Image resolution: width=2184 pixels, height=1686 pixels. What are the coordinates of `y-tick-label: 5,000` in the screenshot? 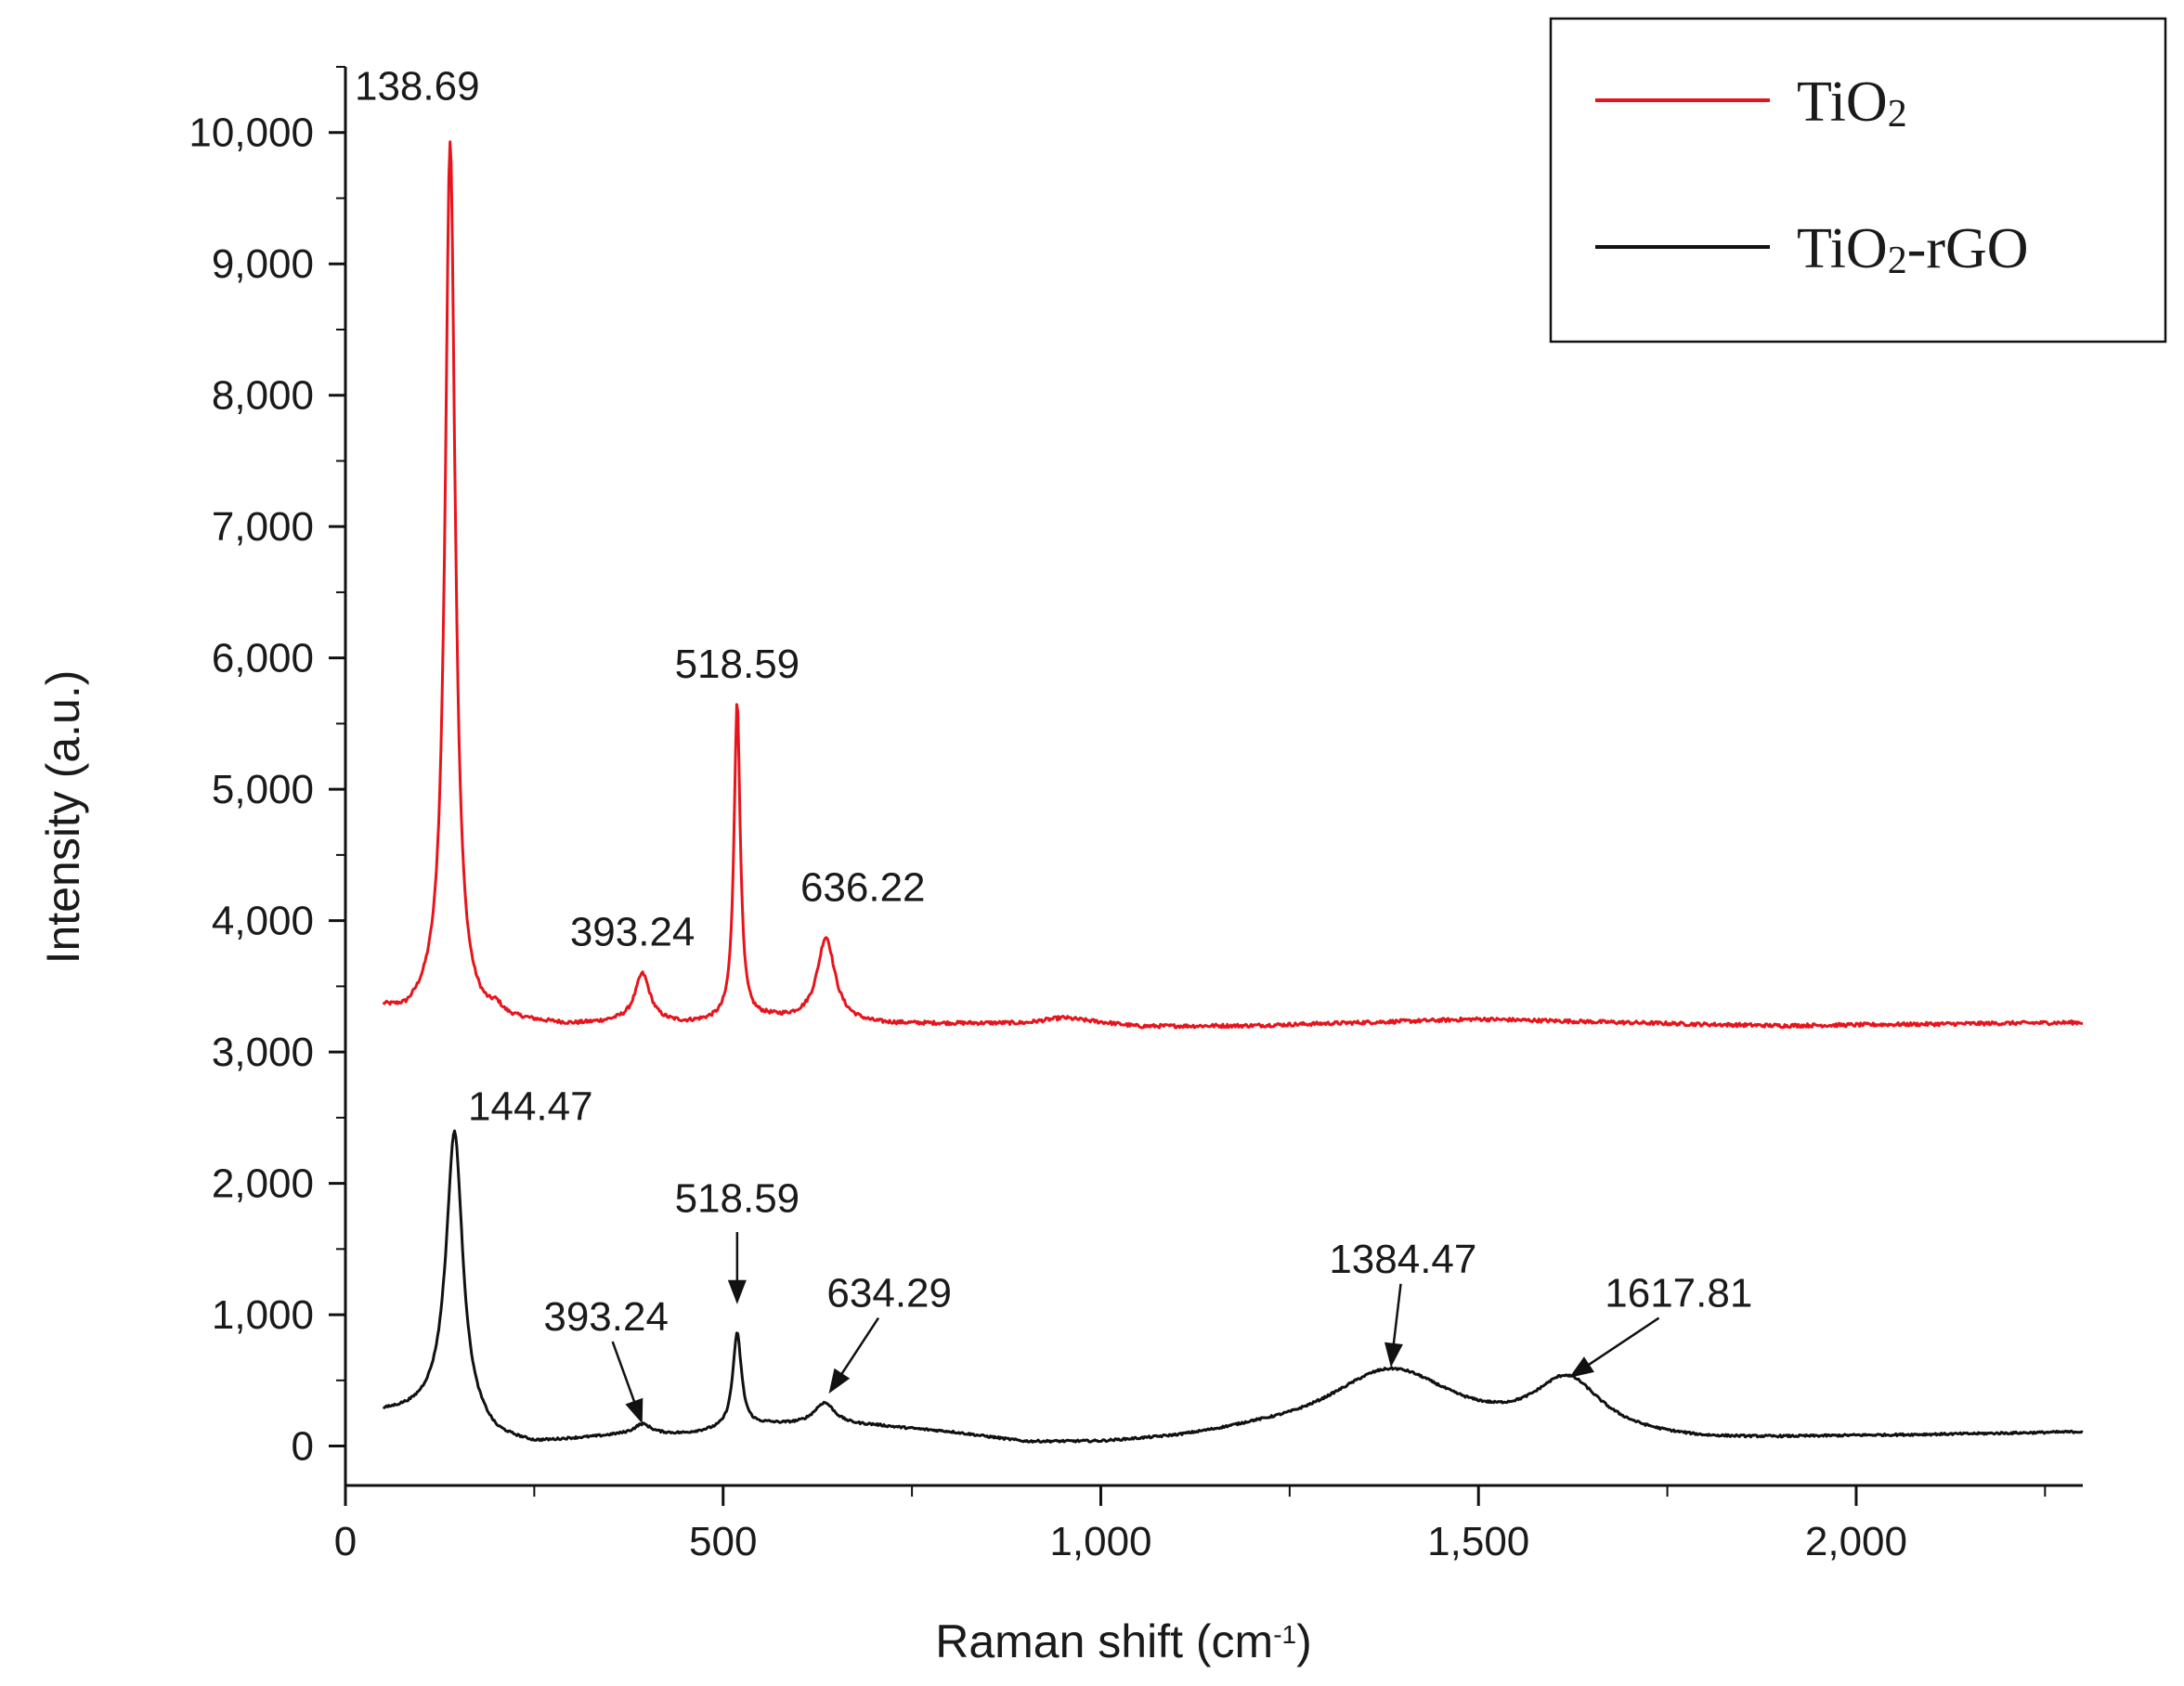 It's located at (263, 790).